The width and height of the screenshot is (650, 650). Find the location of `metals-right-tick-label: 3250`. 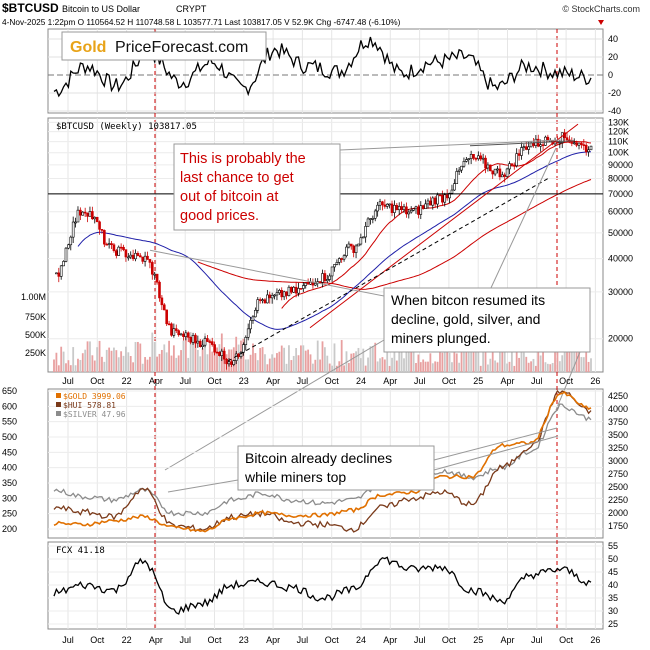

metals-right-tick-label: 3250 is located at coordinates (618, 448).